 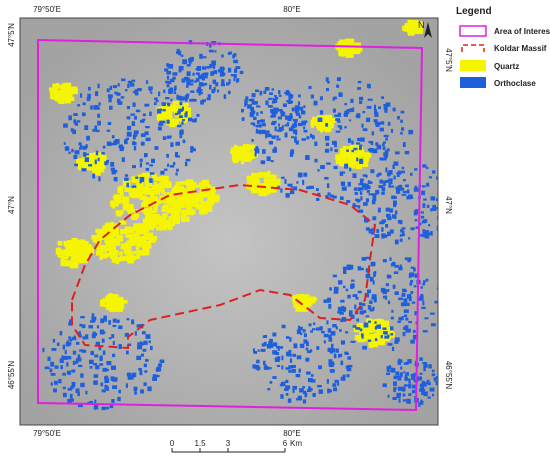 What do you see at coordinates (515, 83) in the screenshot?
I see `legend-label: Orthoclase` at bounding box center [515, 83].